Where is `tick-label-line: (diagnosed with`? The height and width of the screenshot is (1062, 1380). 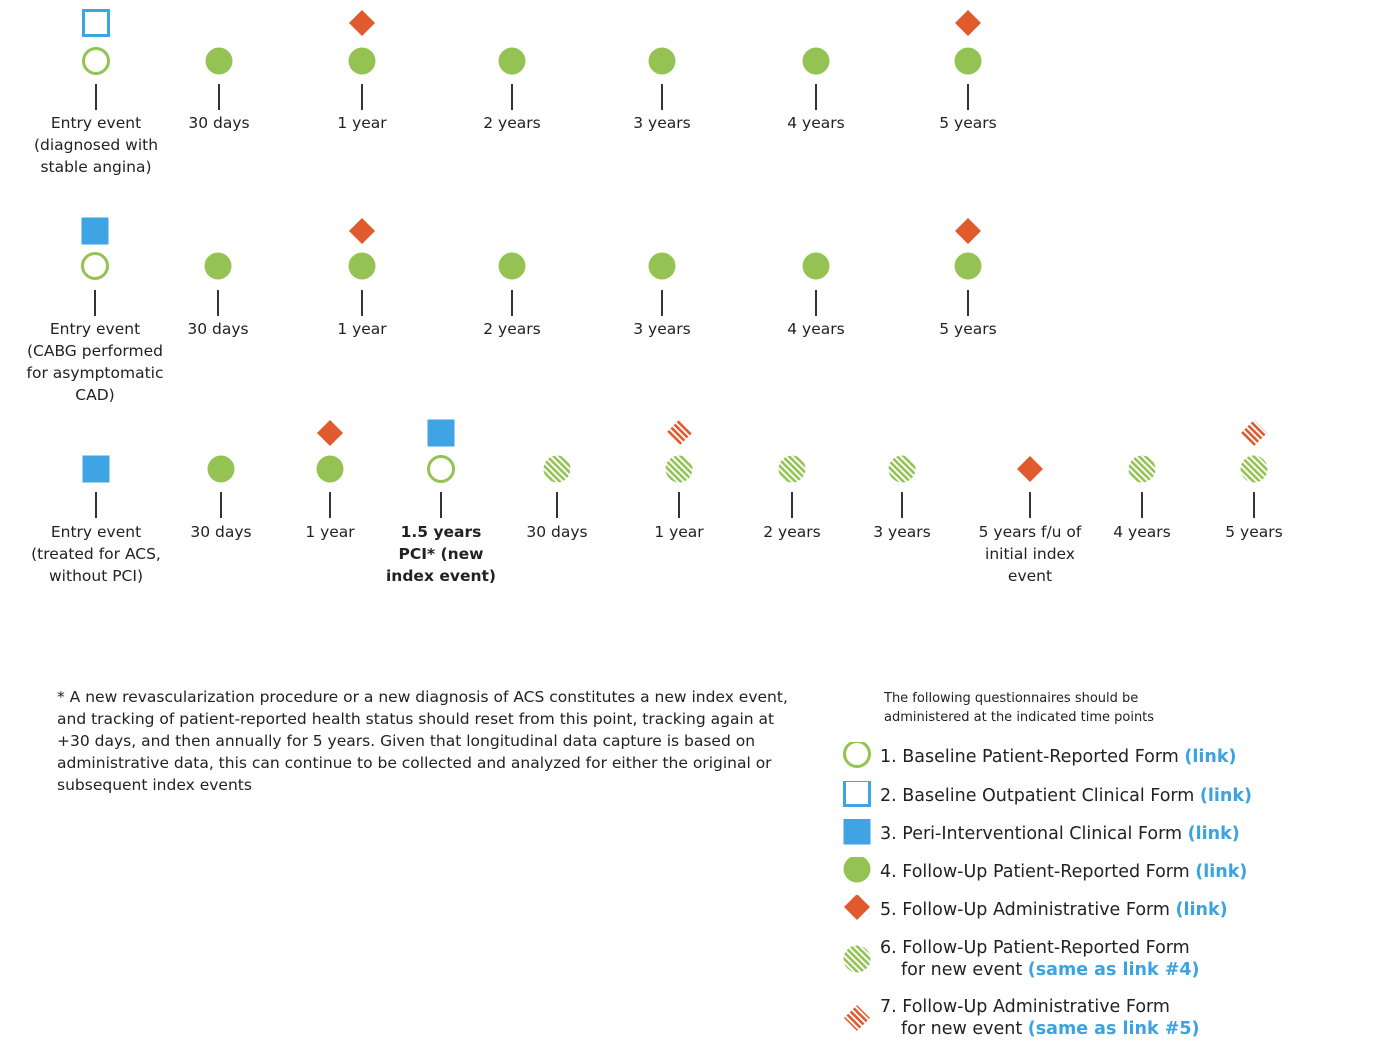
tick-label-line: (diagnosed with is located at coordinates (96, 145).